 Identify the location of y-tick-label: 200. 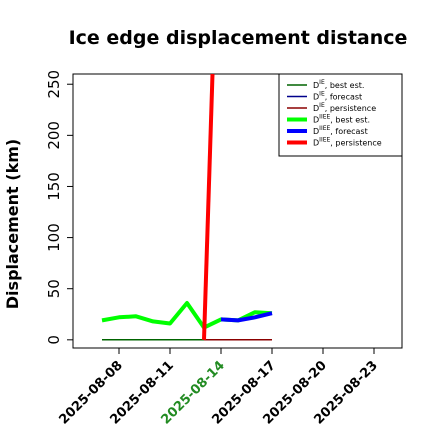
(54, 135).